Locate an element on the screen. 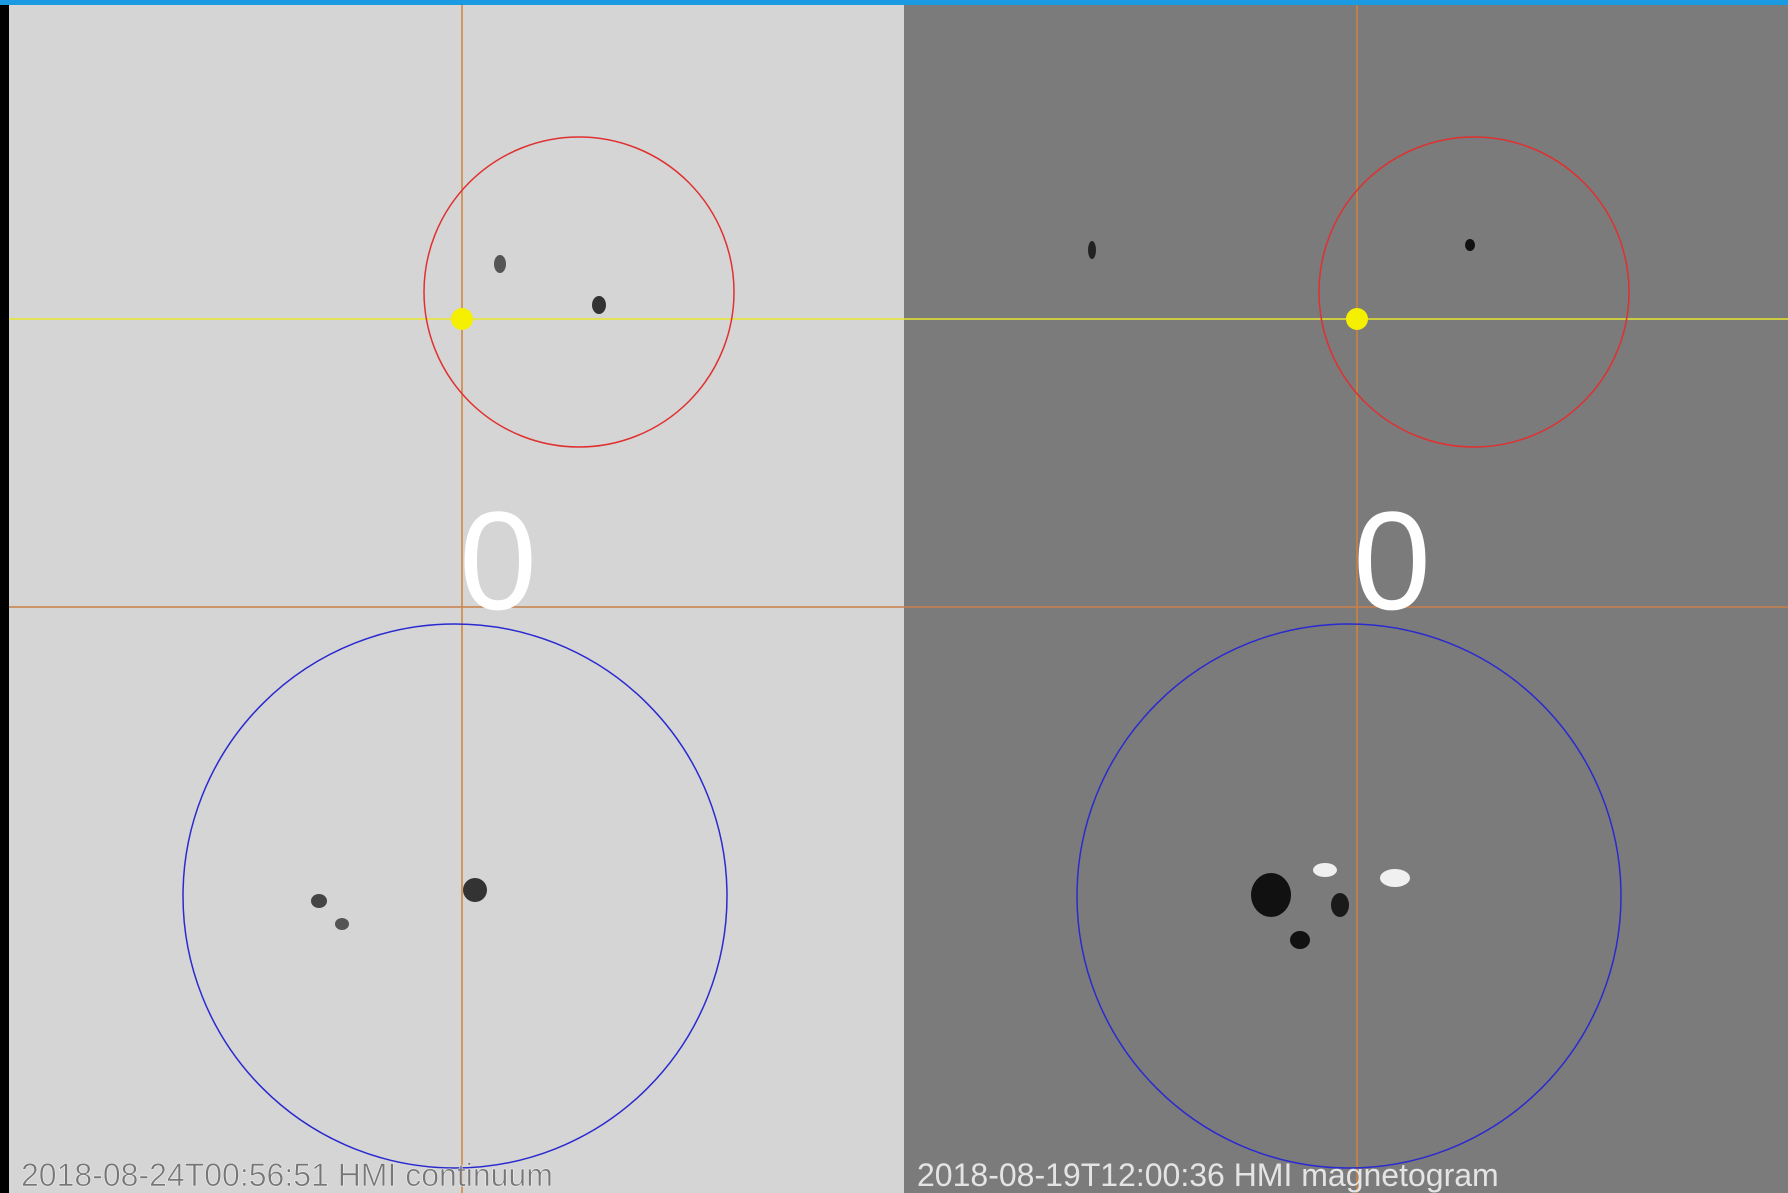  caption: 2018-08-19T12:00:36 HMI magnetogram is located at coordinates (1208, 1175).